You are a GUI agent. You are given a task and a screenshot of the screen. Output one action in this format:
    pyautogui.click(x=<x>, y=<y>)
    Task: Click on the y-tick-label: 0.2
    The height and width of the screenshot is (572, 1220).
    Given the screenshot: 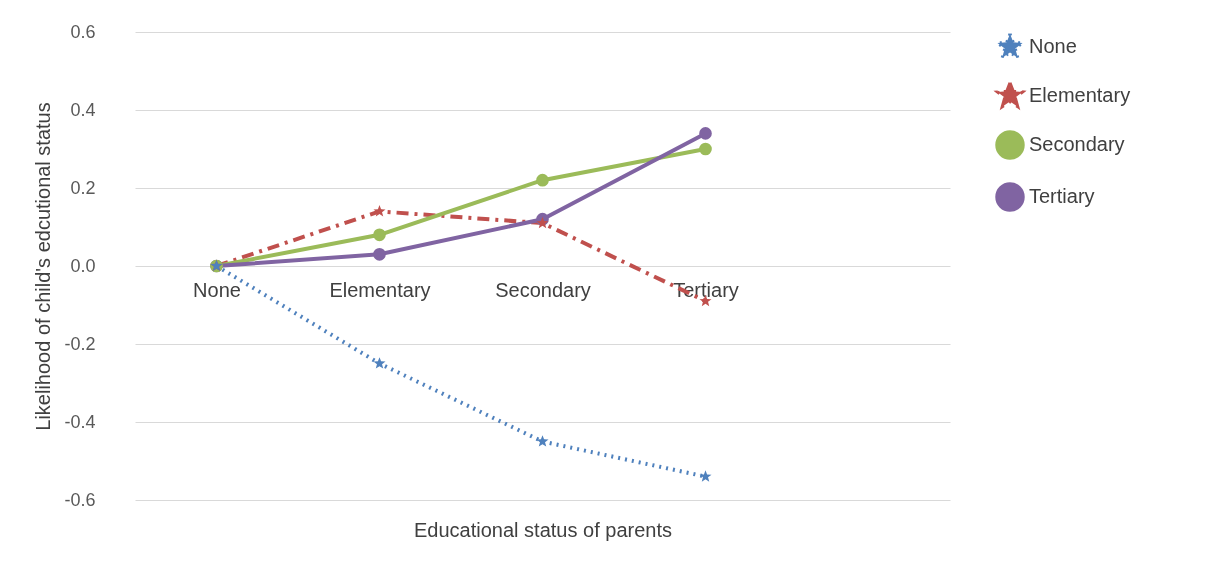 What is the action you would take?
    pyautogui.click(x=83, y=187)
    